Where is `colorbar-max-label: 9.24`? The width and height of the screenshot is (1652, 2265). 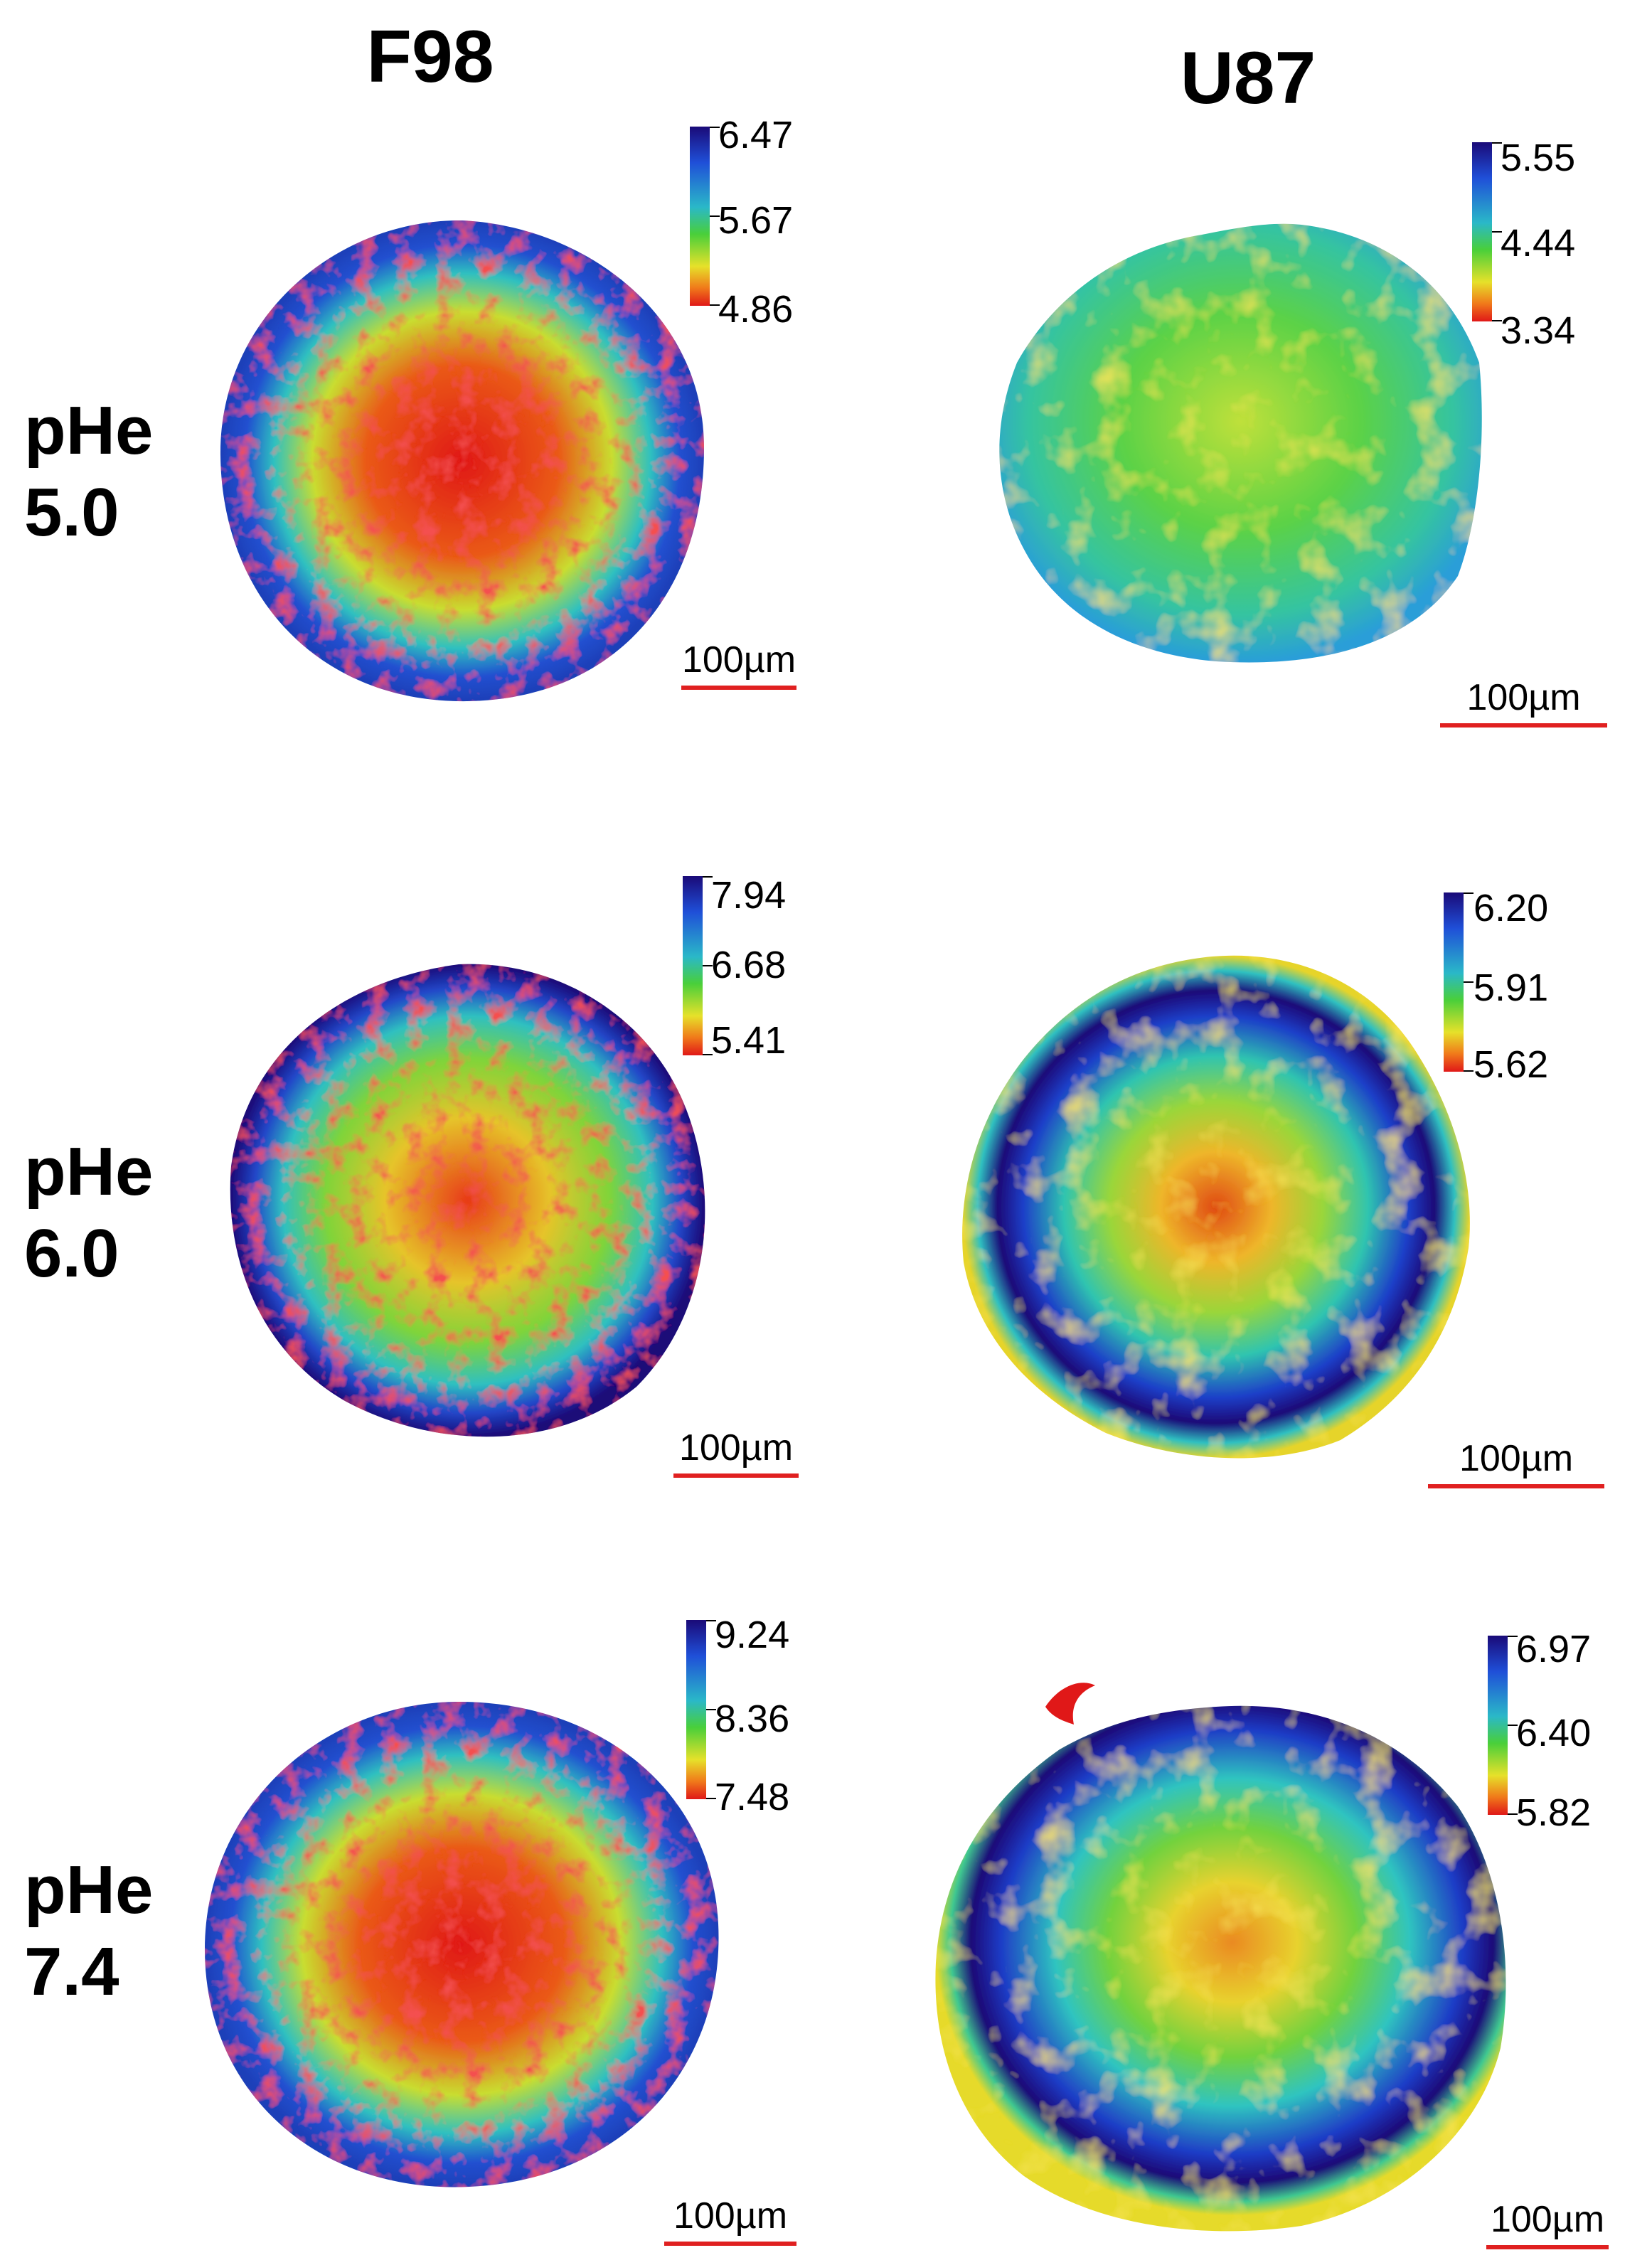
colorbar-max-label: 9.24 is located at coordinates (752, 1635).